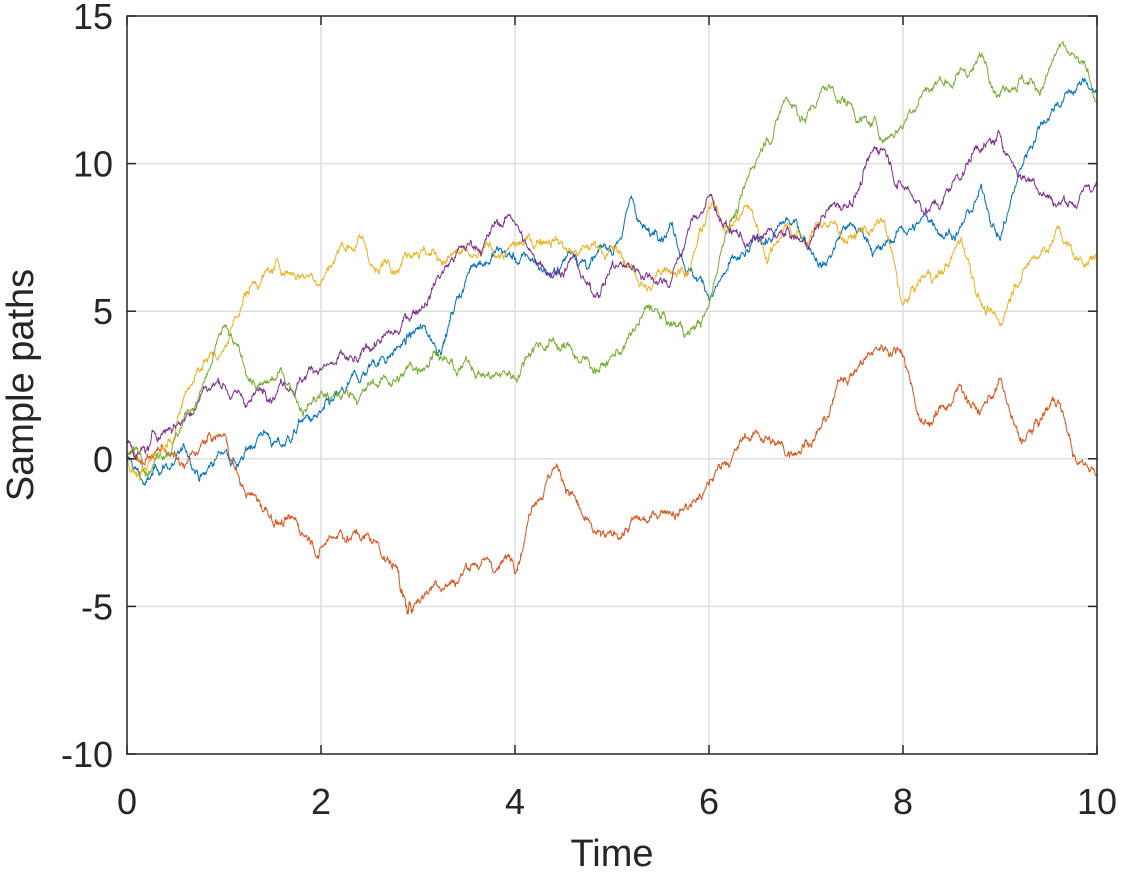 The image size is (1121, 874). I want to click on y-tick-label: 15, so click(93, 18).